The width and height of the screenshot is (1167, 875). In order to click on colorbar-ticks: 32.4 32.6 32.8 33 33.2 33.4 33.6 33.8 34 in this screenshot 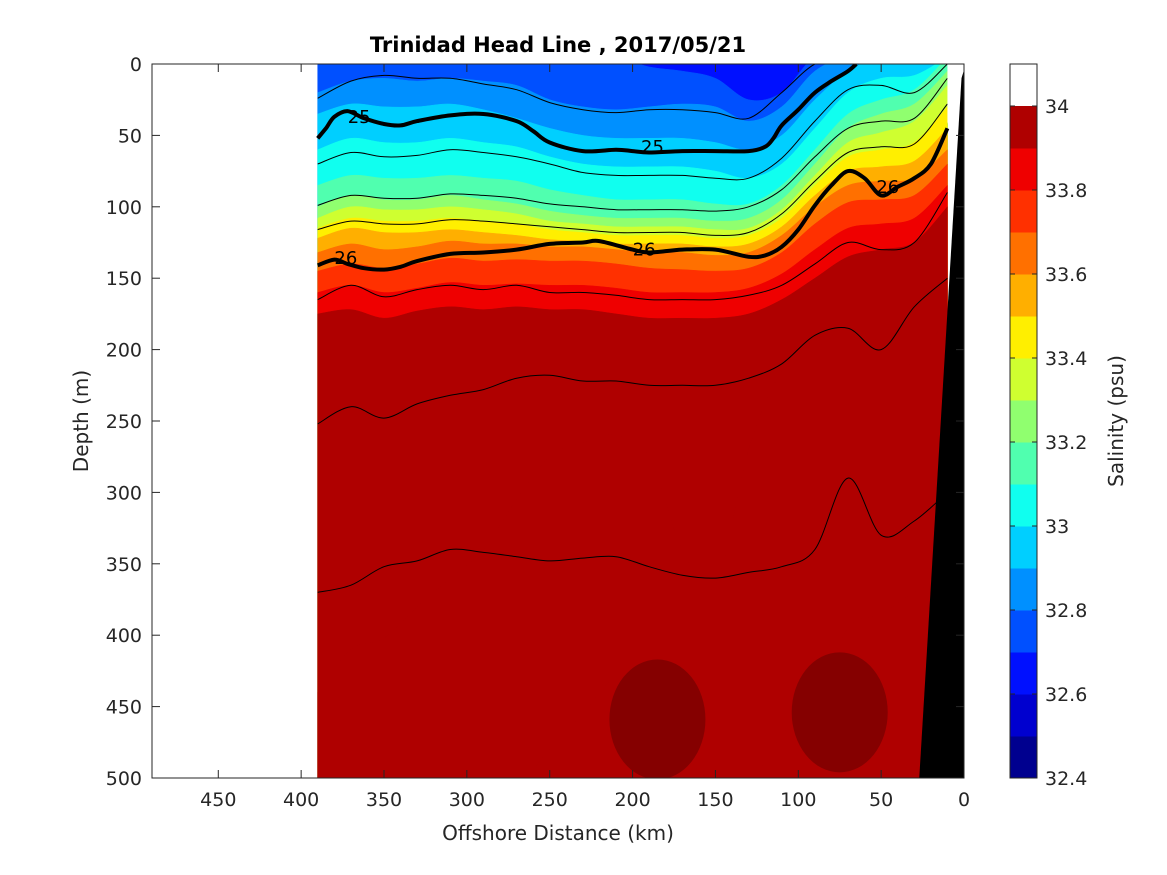, I will do `click(1048, 443)`.